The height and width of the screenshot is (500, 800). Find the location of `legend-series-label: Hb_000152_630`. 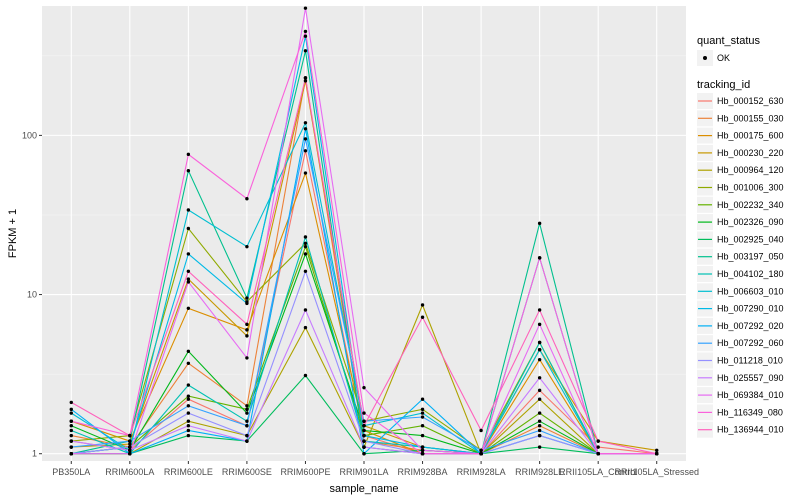

legend-series-label: Hb_000152_630 is located at coordinates (750, 101).